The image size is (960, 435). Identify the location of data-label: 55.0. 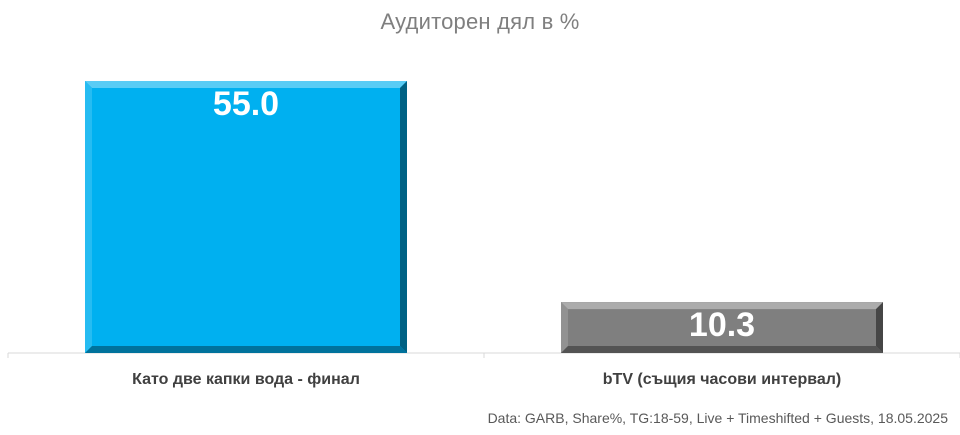
(246, 104).